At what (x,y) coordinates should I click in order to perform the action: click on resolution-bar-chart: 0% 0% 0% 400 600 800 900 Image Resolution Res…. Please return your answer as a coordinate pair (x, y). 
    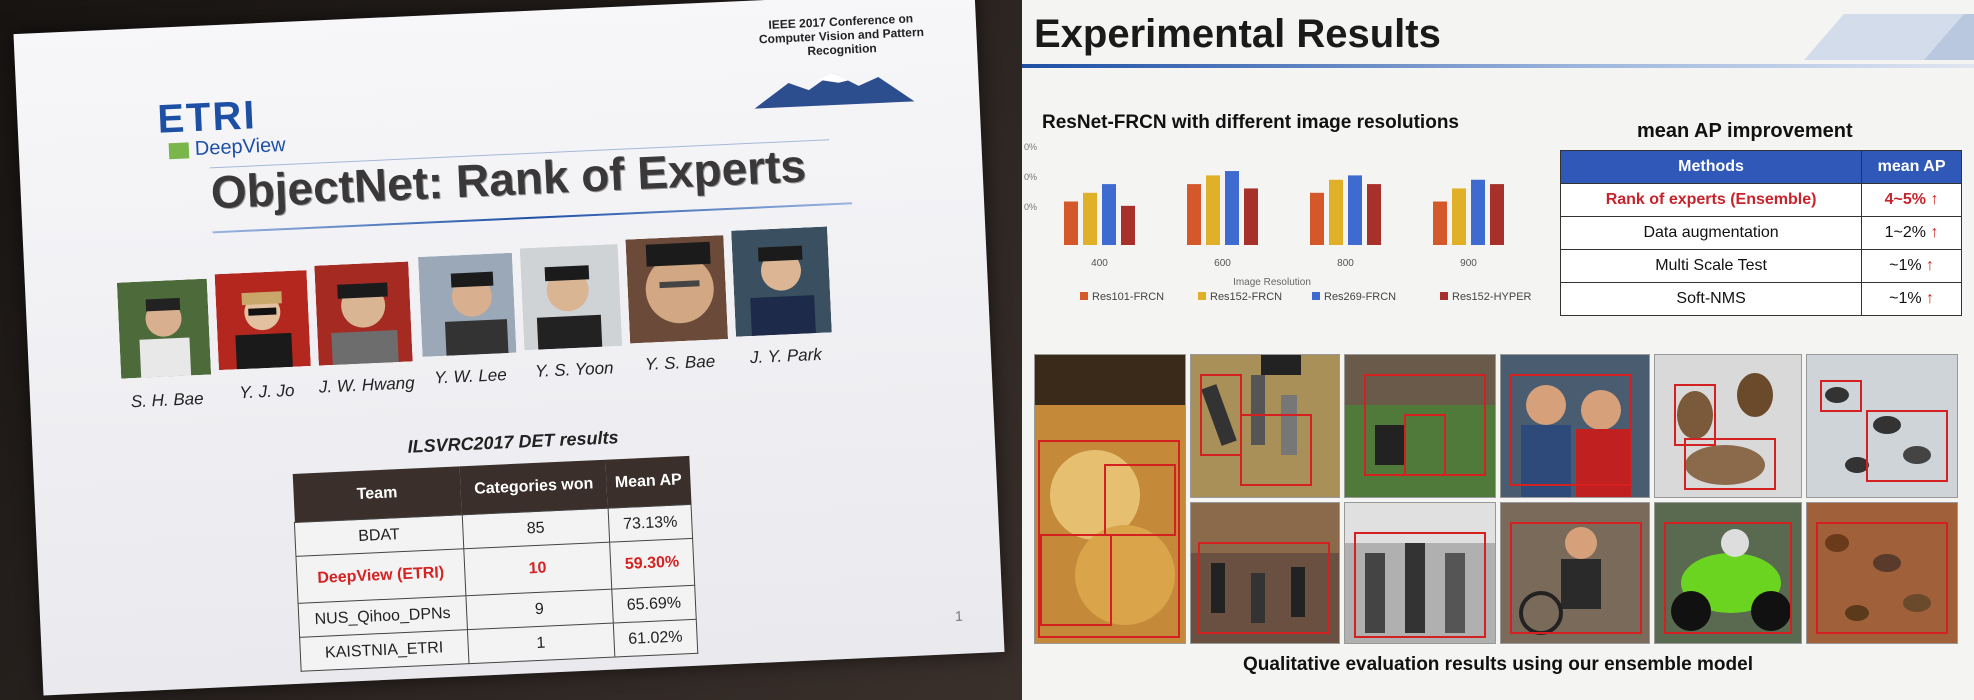
    Looking at the image, I should click on (1278, 222).